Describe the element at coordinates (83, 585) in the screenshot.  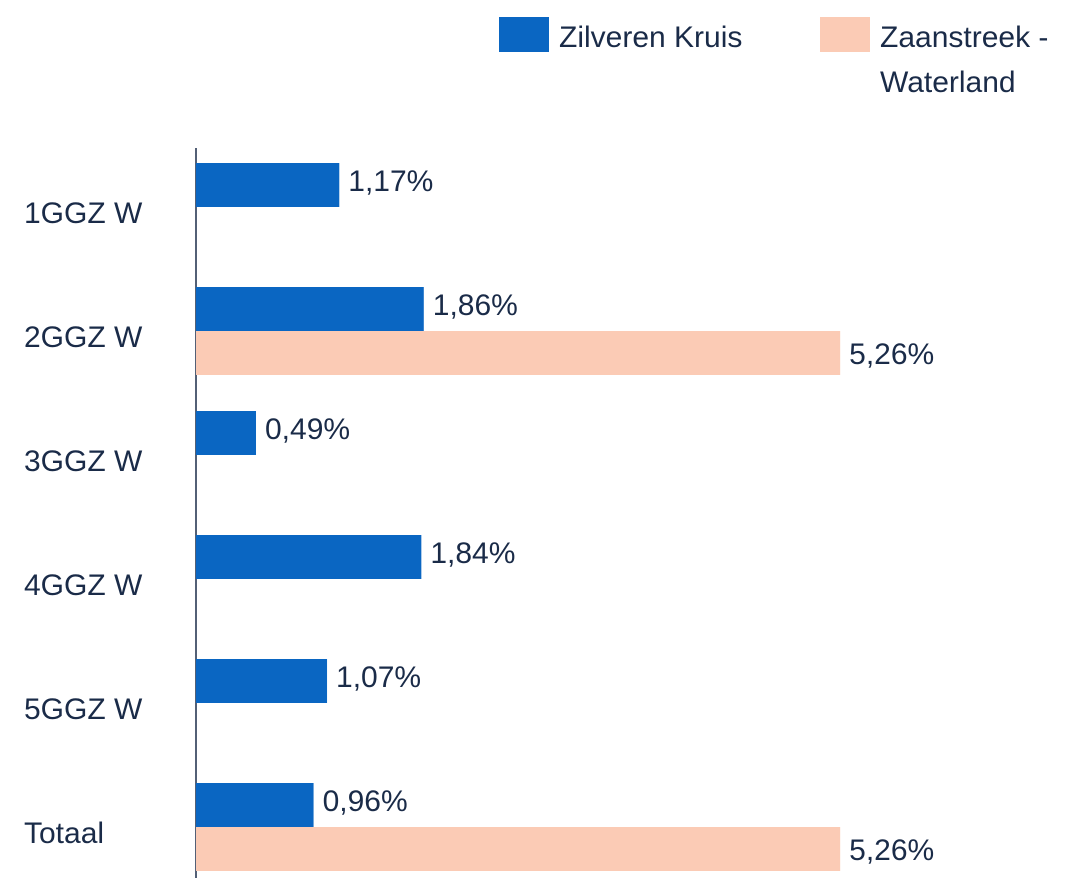
I see `category-label: 4GGZ W` at that location.